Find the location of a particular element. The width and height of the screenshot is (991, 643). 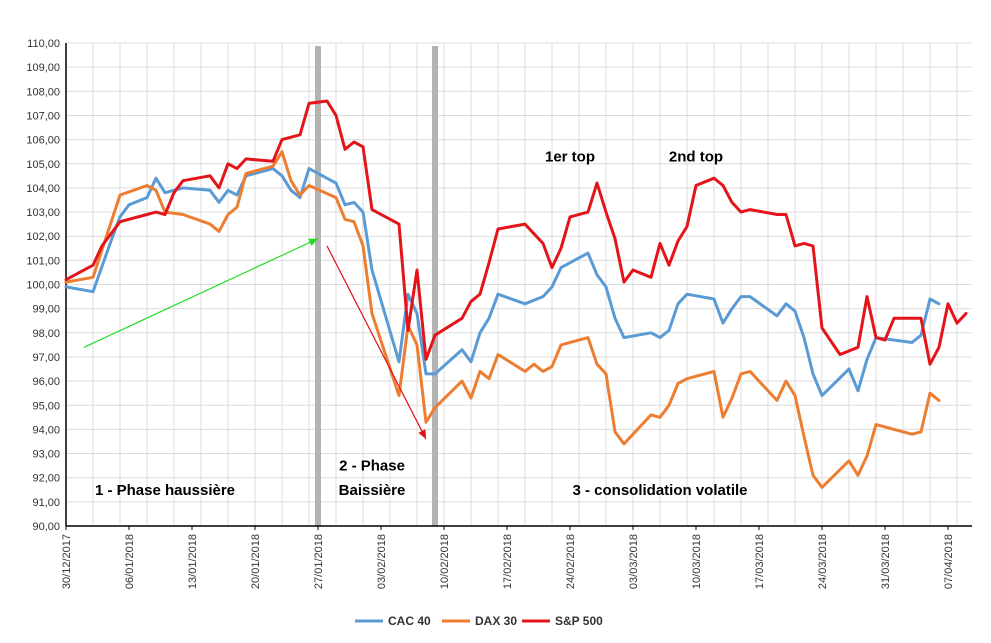

y-tick-label: 91,00 is located at coordinates (46, 503).